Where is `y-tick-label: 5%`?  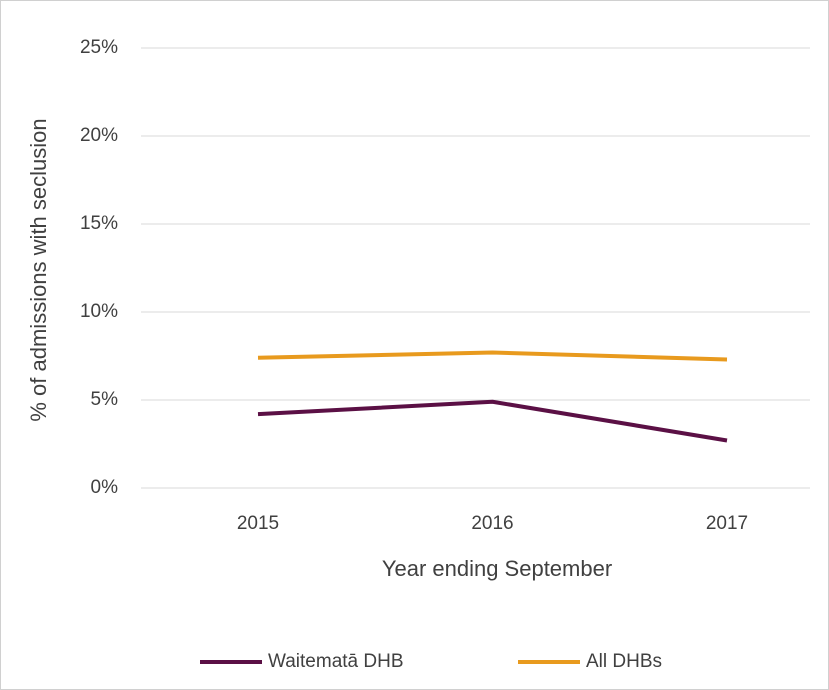
y-tick-label: 5% is located at coordinates (105, 399).